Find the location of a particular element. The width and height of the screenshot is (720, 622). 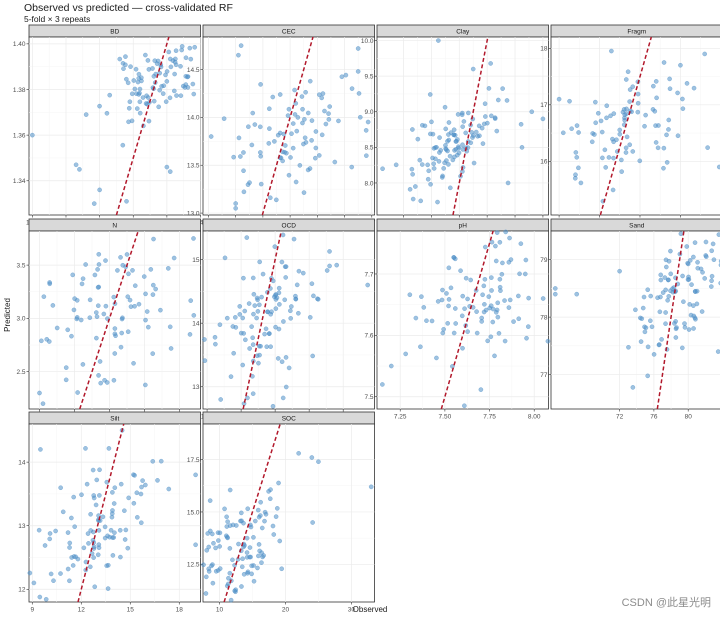

y-tick-label: 9.5 is located at coordinates (368, 76).